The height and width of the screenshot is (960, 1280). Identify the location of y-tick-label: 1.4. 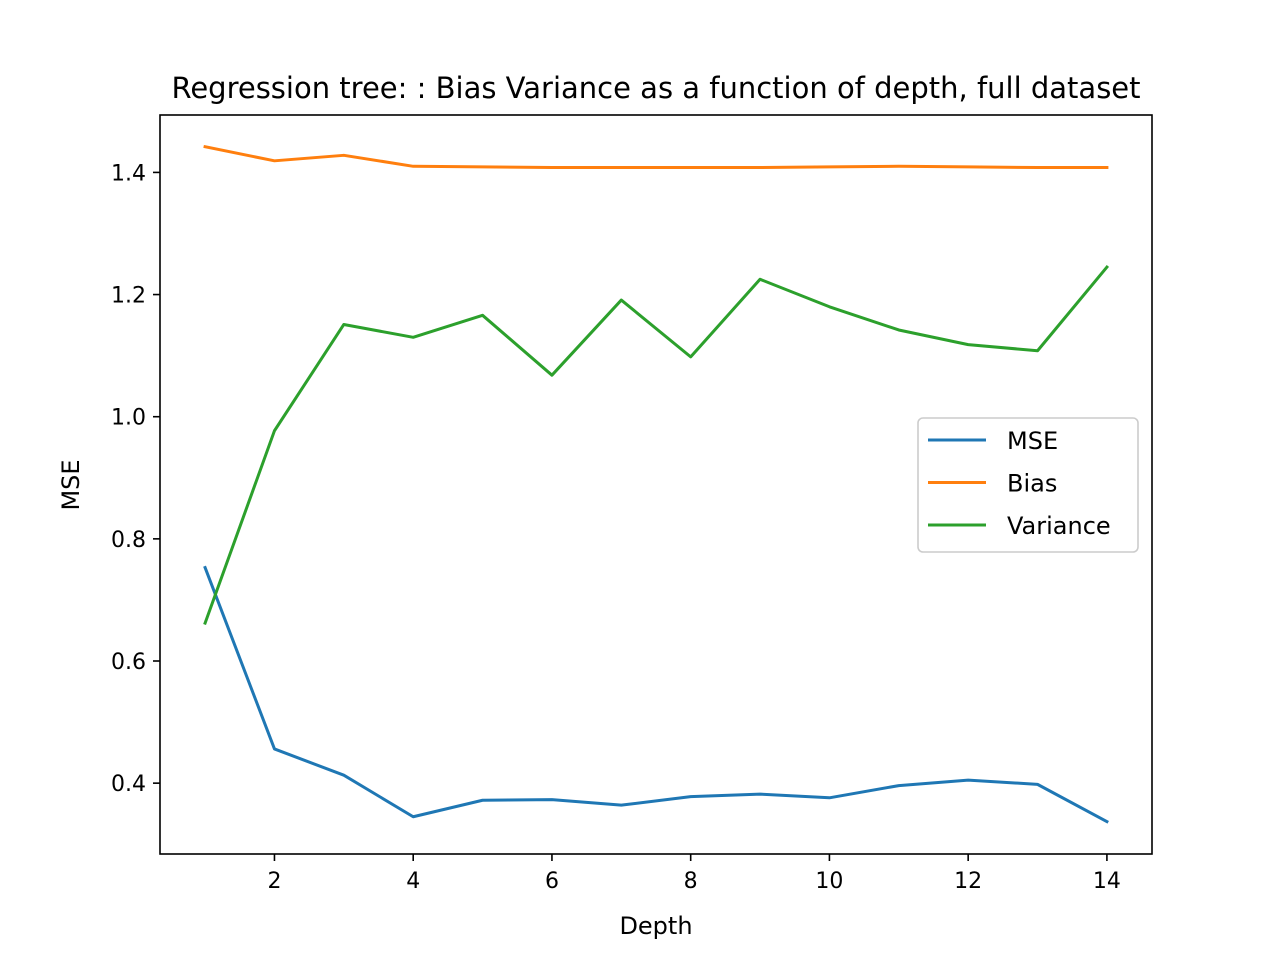
(128, 173).